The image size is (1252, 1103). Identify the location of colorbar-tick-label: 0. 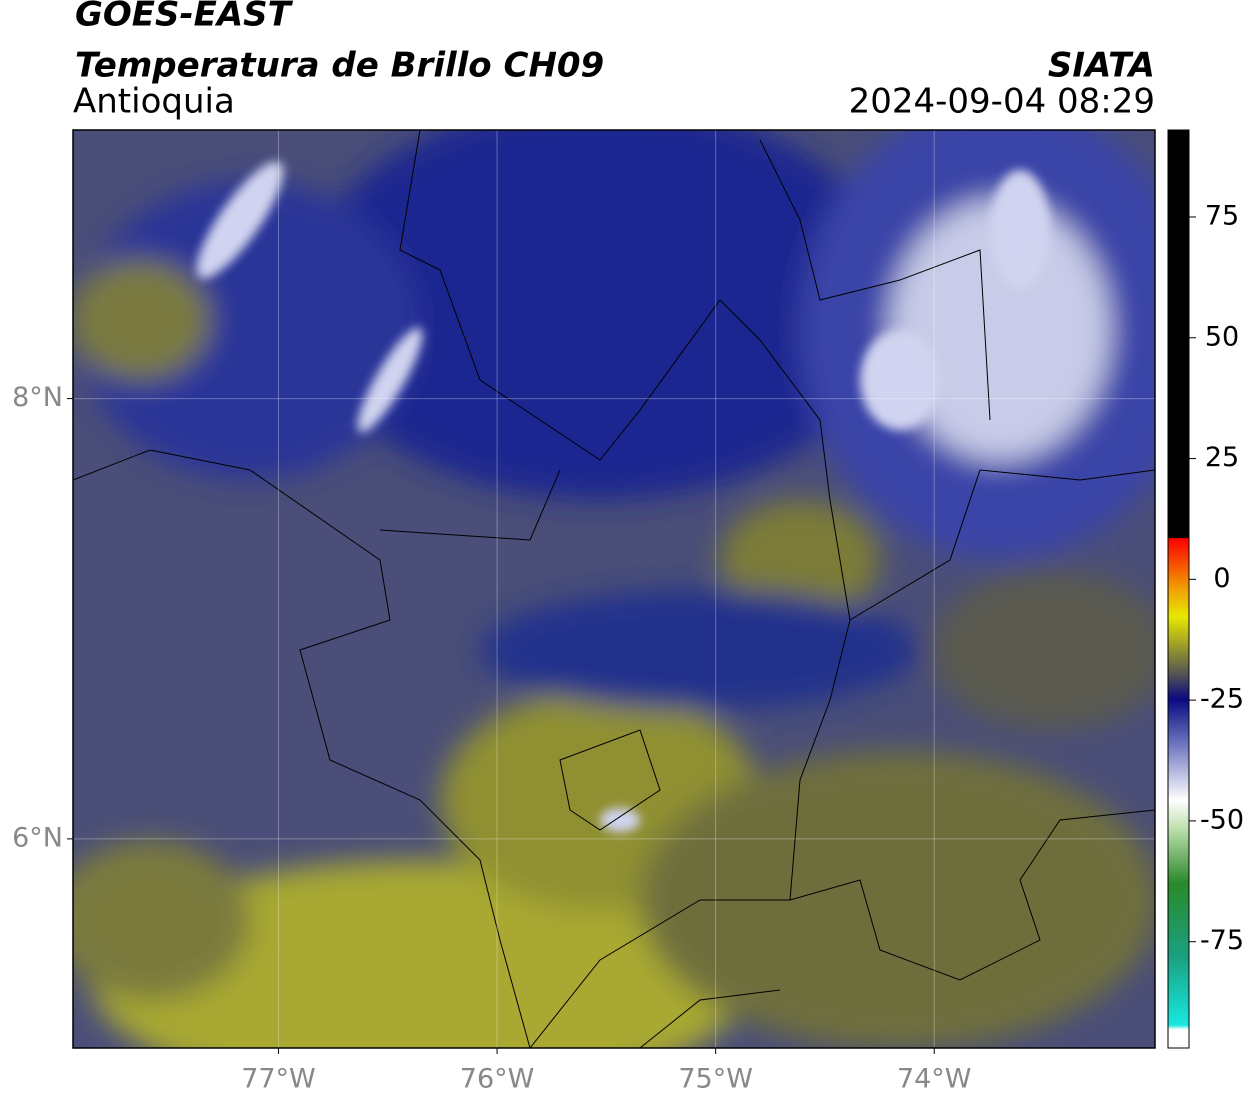
(1221, 578).